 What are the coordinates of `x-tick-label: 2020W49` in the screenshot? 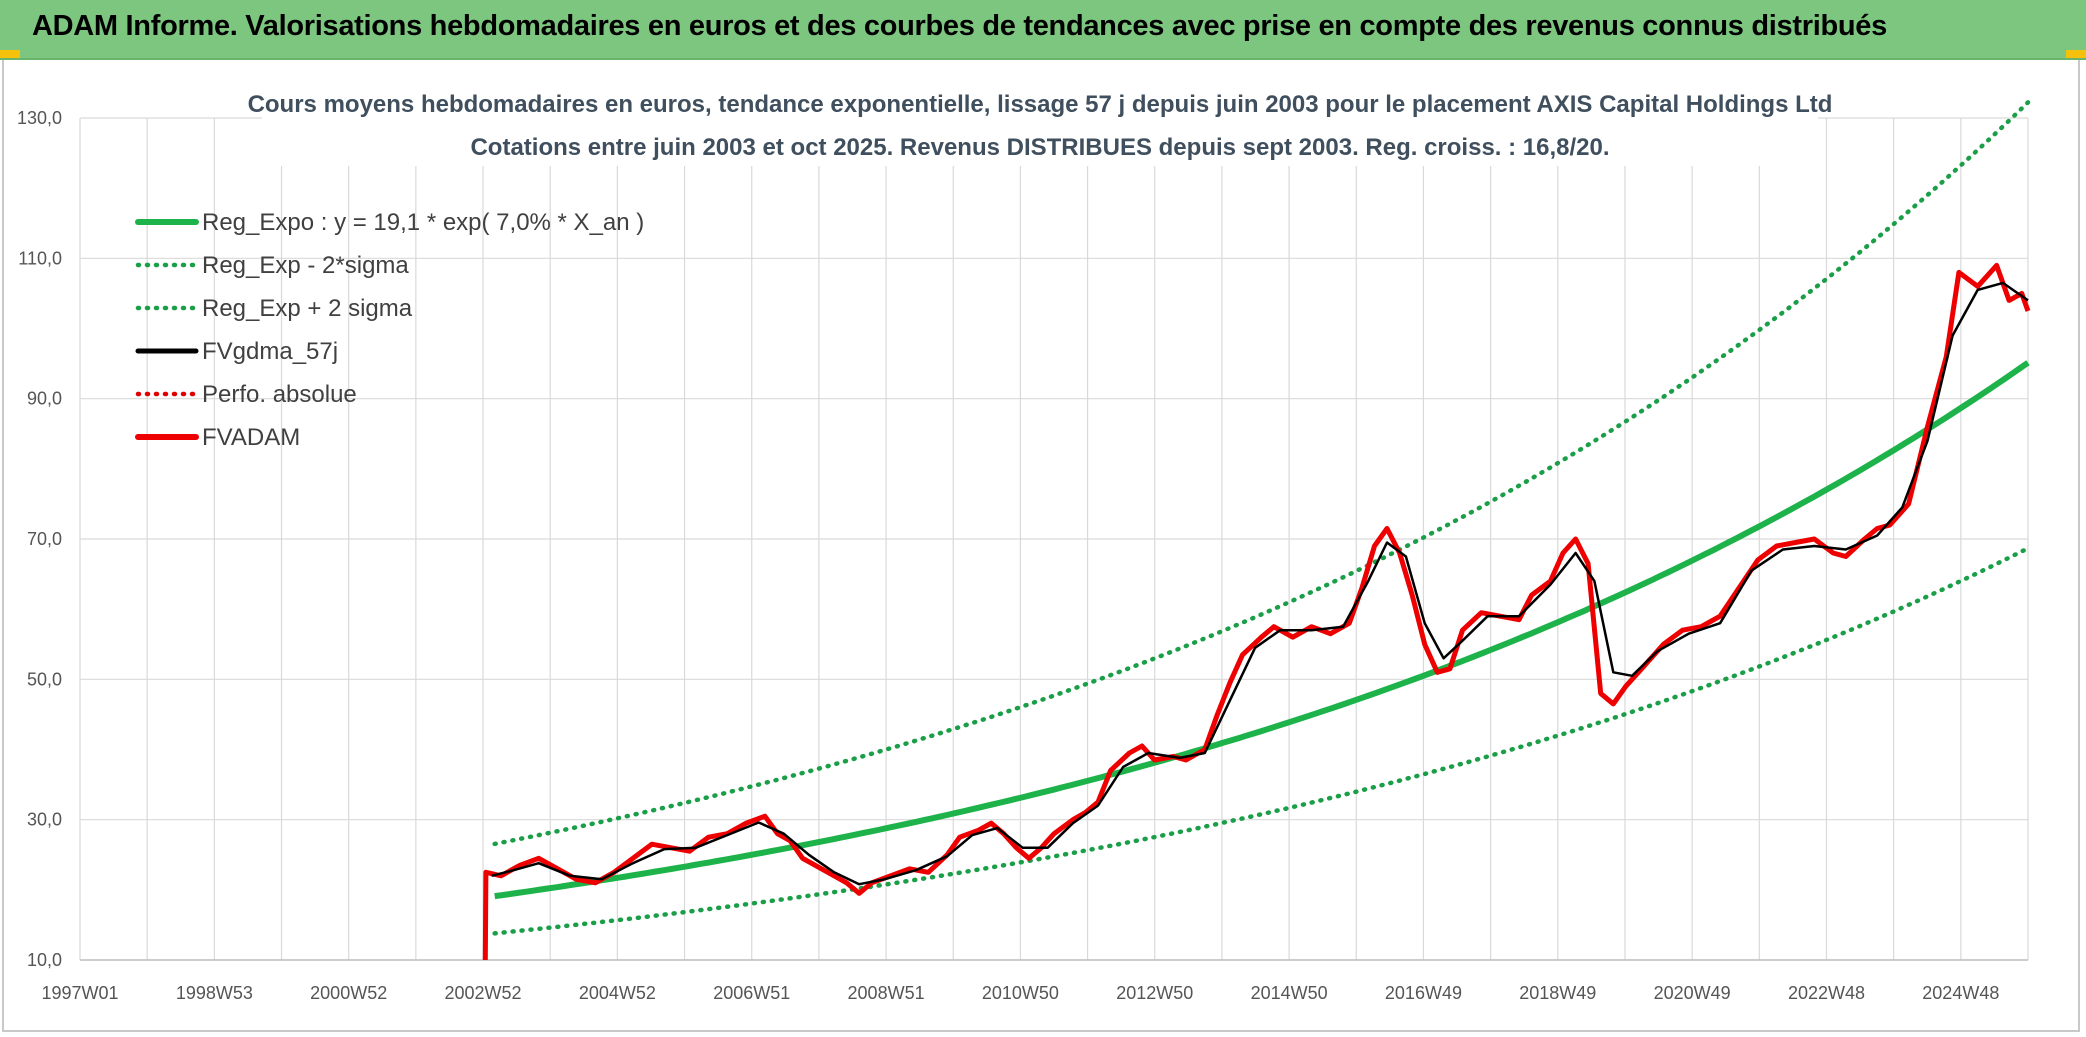 It's located at (1692, 993).